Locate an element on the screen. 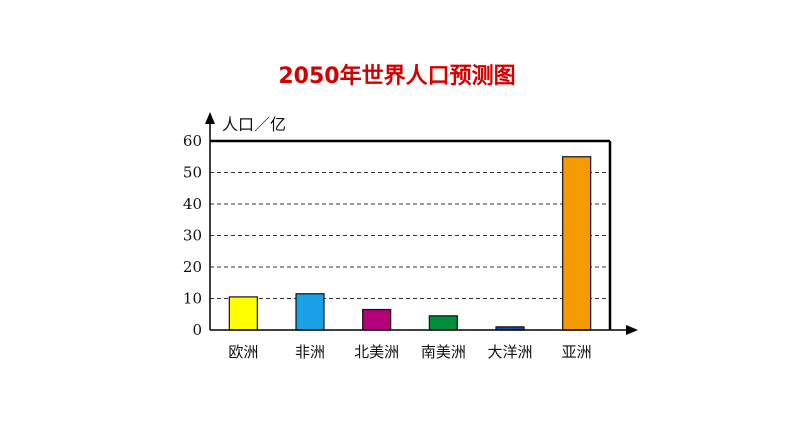 Image resolution: width=794 pixels, height=447 pixels. x-tick-label: 欧洲 is located at coordinates (243, 352).